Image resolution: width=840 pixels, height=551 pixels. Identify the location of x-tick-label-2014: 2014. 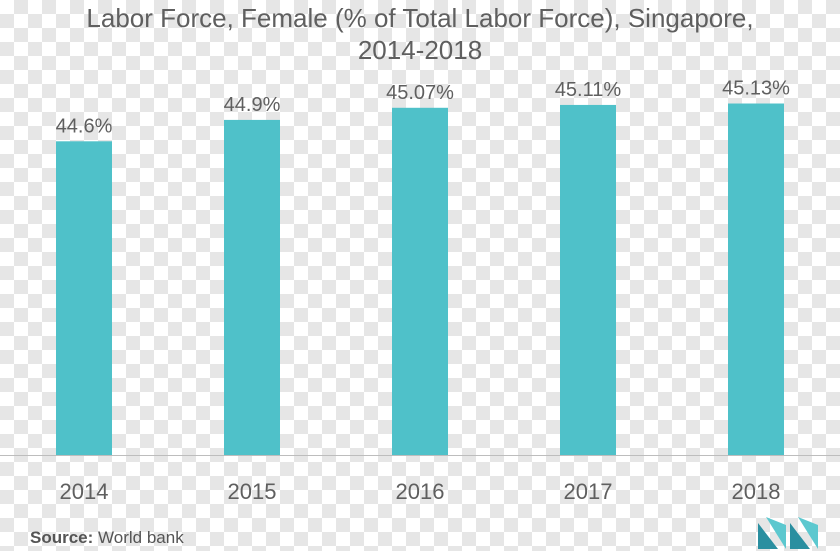
(84, 491).